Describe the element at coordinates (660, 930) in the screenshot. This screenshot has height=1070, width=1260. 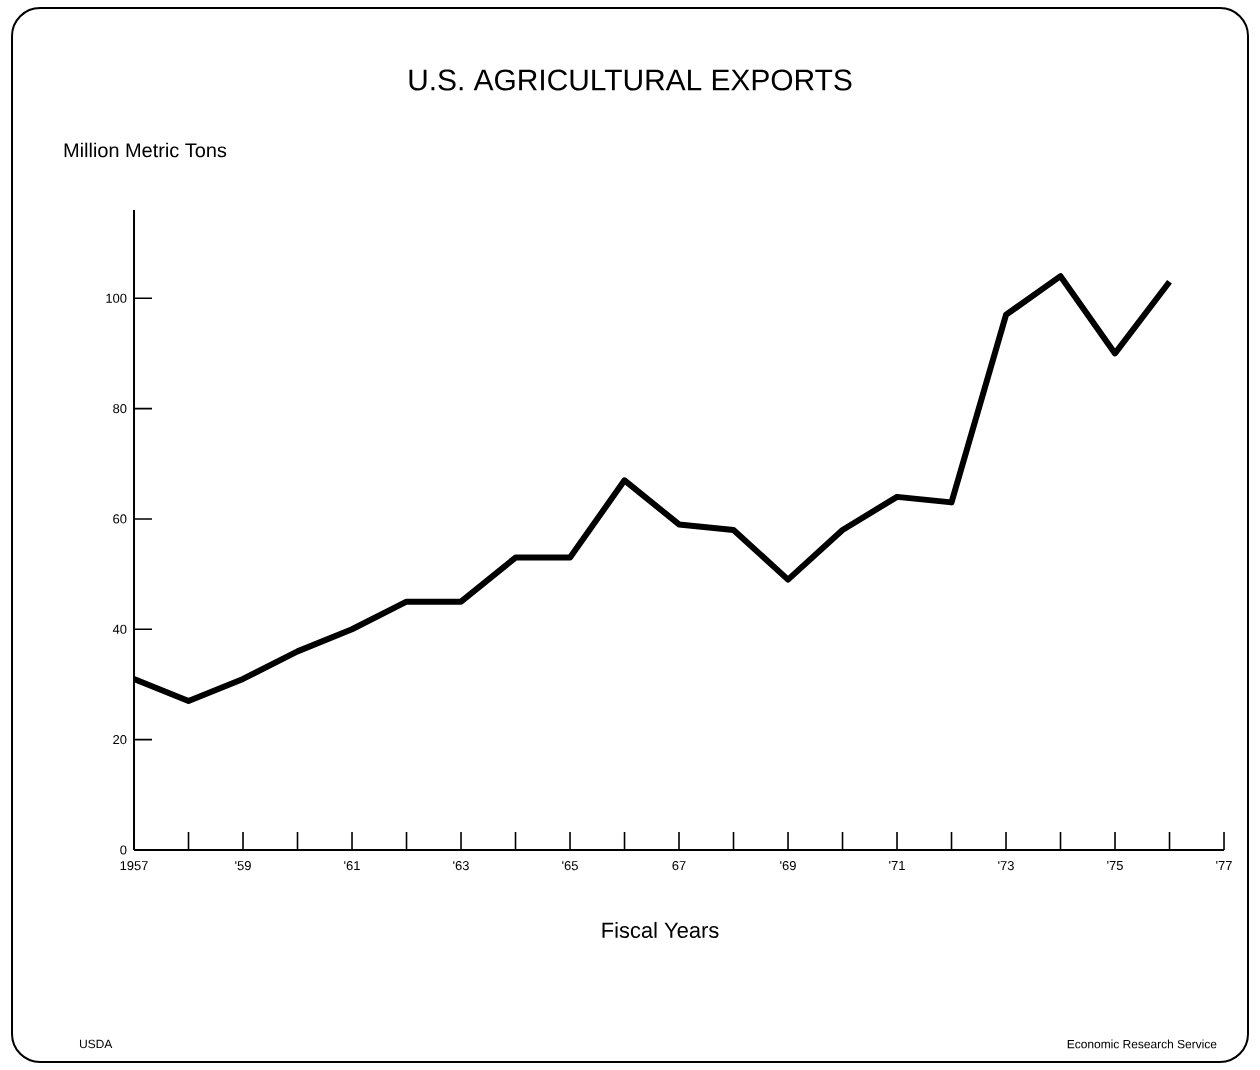
I see `x-axis-title: Fiscal Years` at that location.